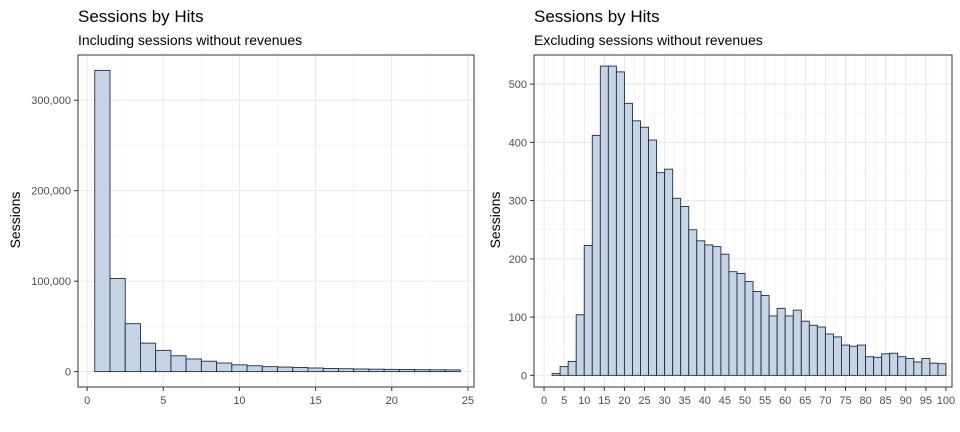 This screenshot has height=432, width=960. What do you see at coordinates (495, 220) in the screenshot?
I see `chart-right-y-axis-label: Sessions` at bounding box center [495, 220].